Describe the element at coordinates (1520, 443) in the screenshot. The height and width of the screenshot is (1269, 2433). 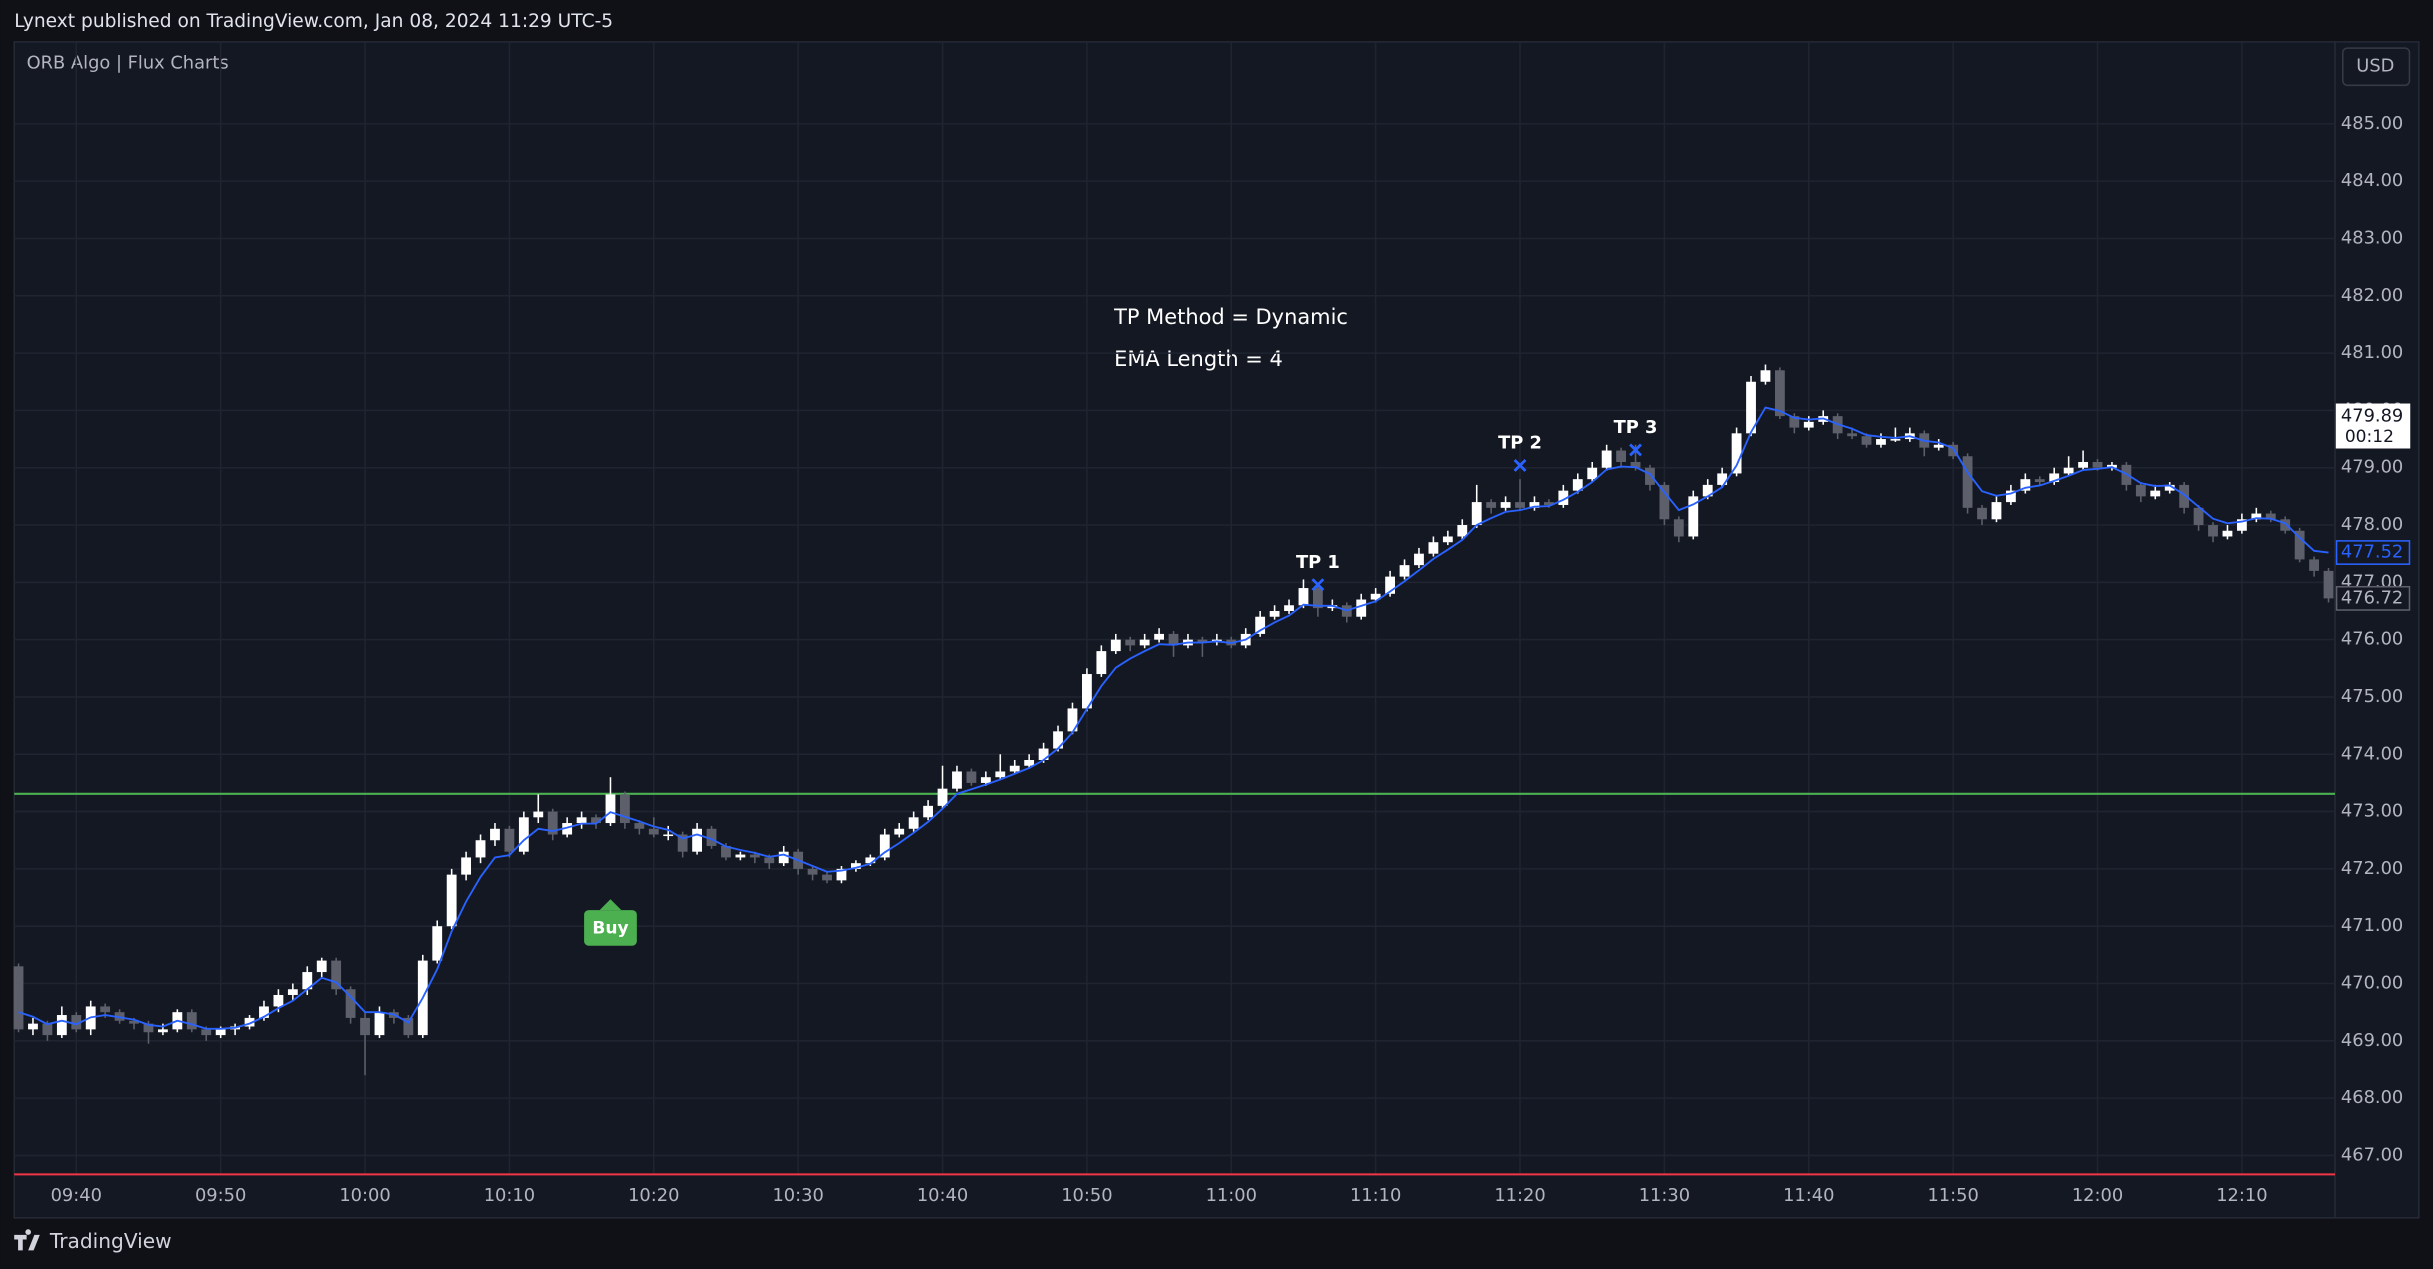
I see `tp-label: TP 2` at that location.